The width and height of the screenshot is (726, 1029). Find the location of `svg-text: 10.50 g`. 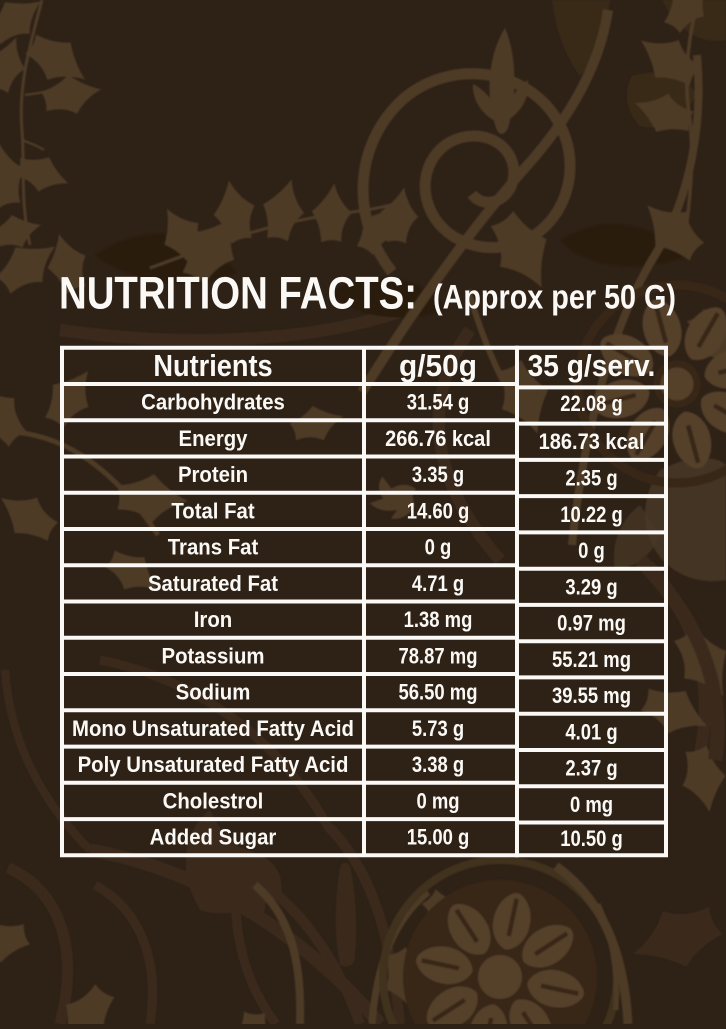

svg-text: 10.50 g is located at coordinates (591, 838).